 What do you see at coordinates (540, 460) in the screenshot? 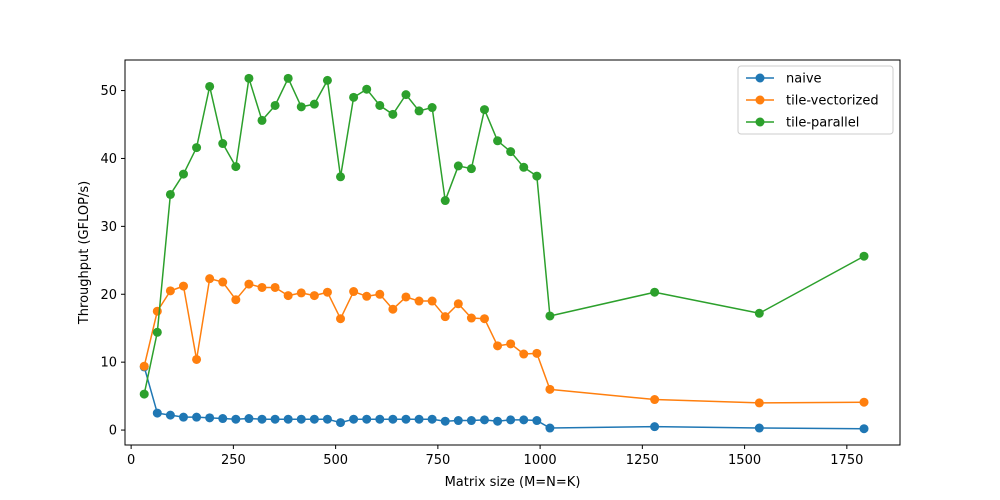
I see `x-tick-label: 1000` at bounding box center [540, 460].